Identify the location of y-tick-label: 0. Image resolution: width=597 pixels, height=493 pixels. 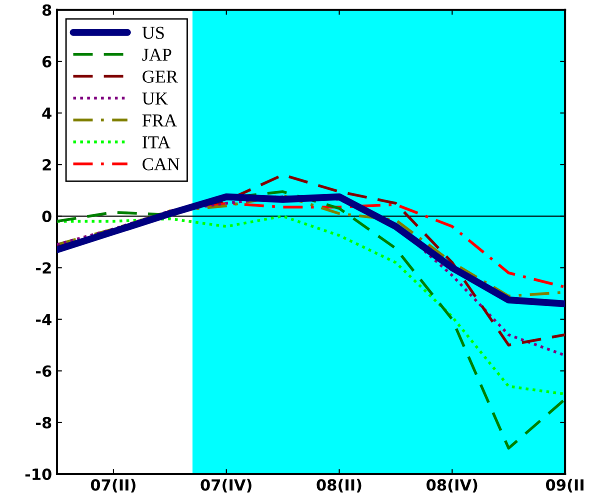
(47, 216).